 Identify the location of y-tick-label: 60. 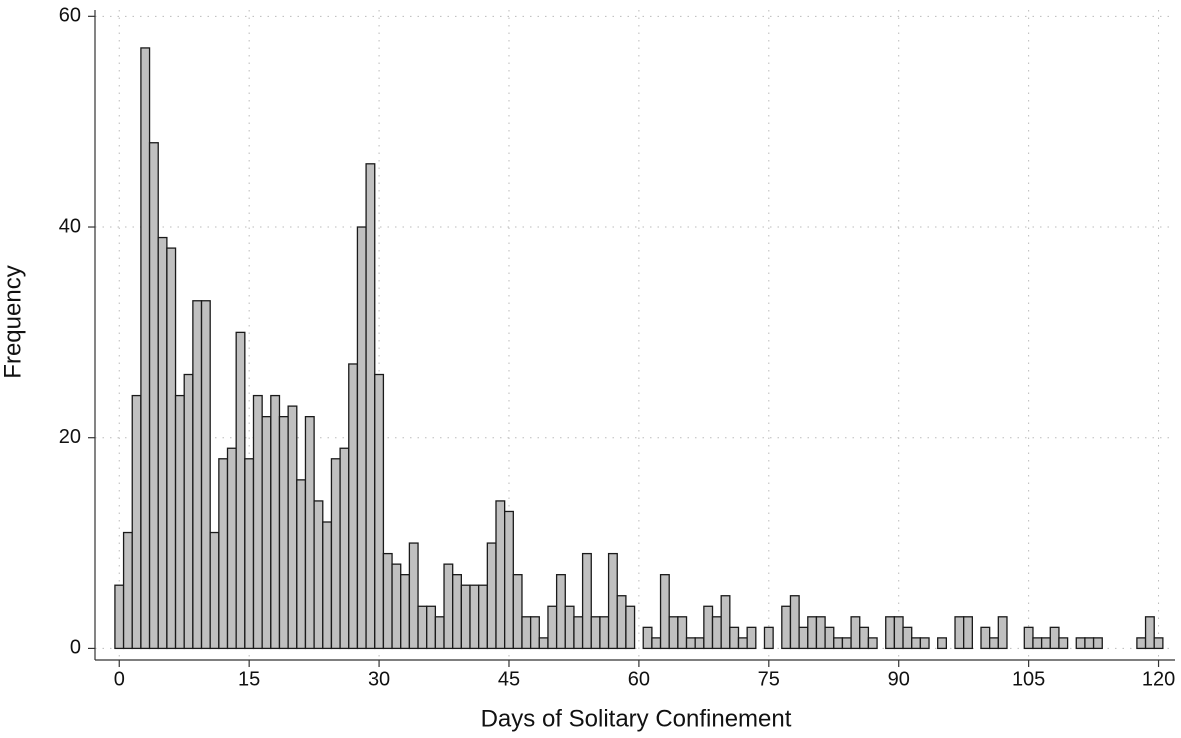
(70, 16).